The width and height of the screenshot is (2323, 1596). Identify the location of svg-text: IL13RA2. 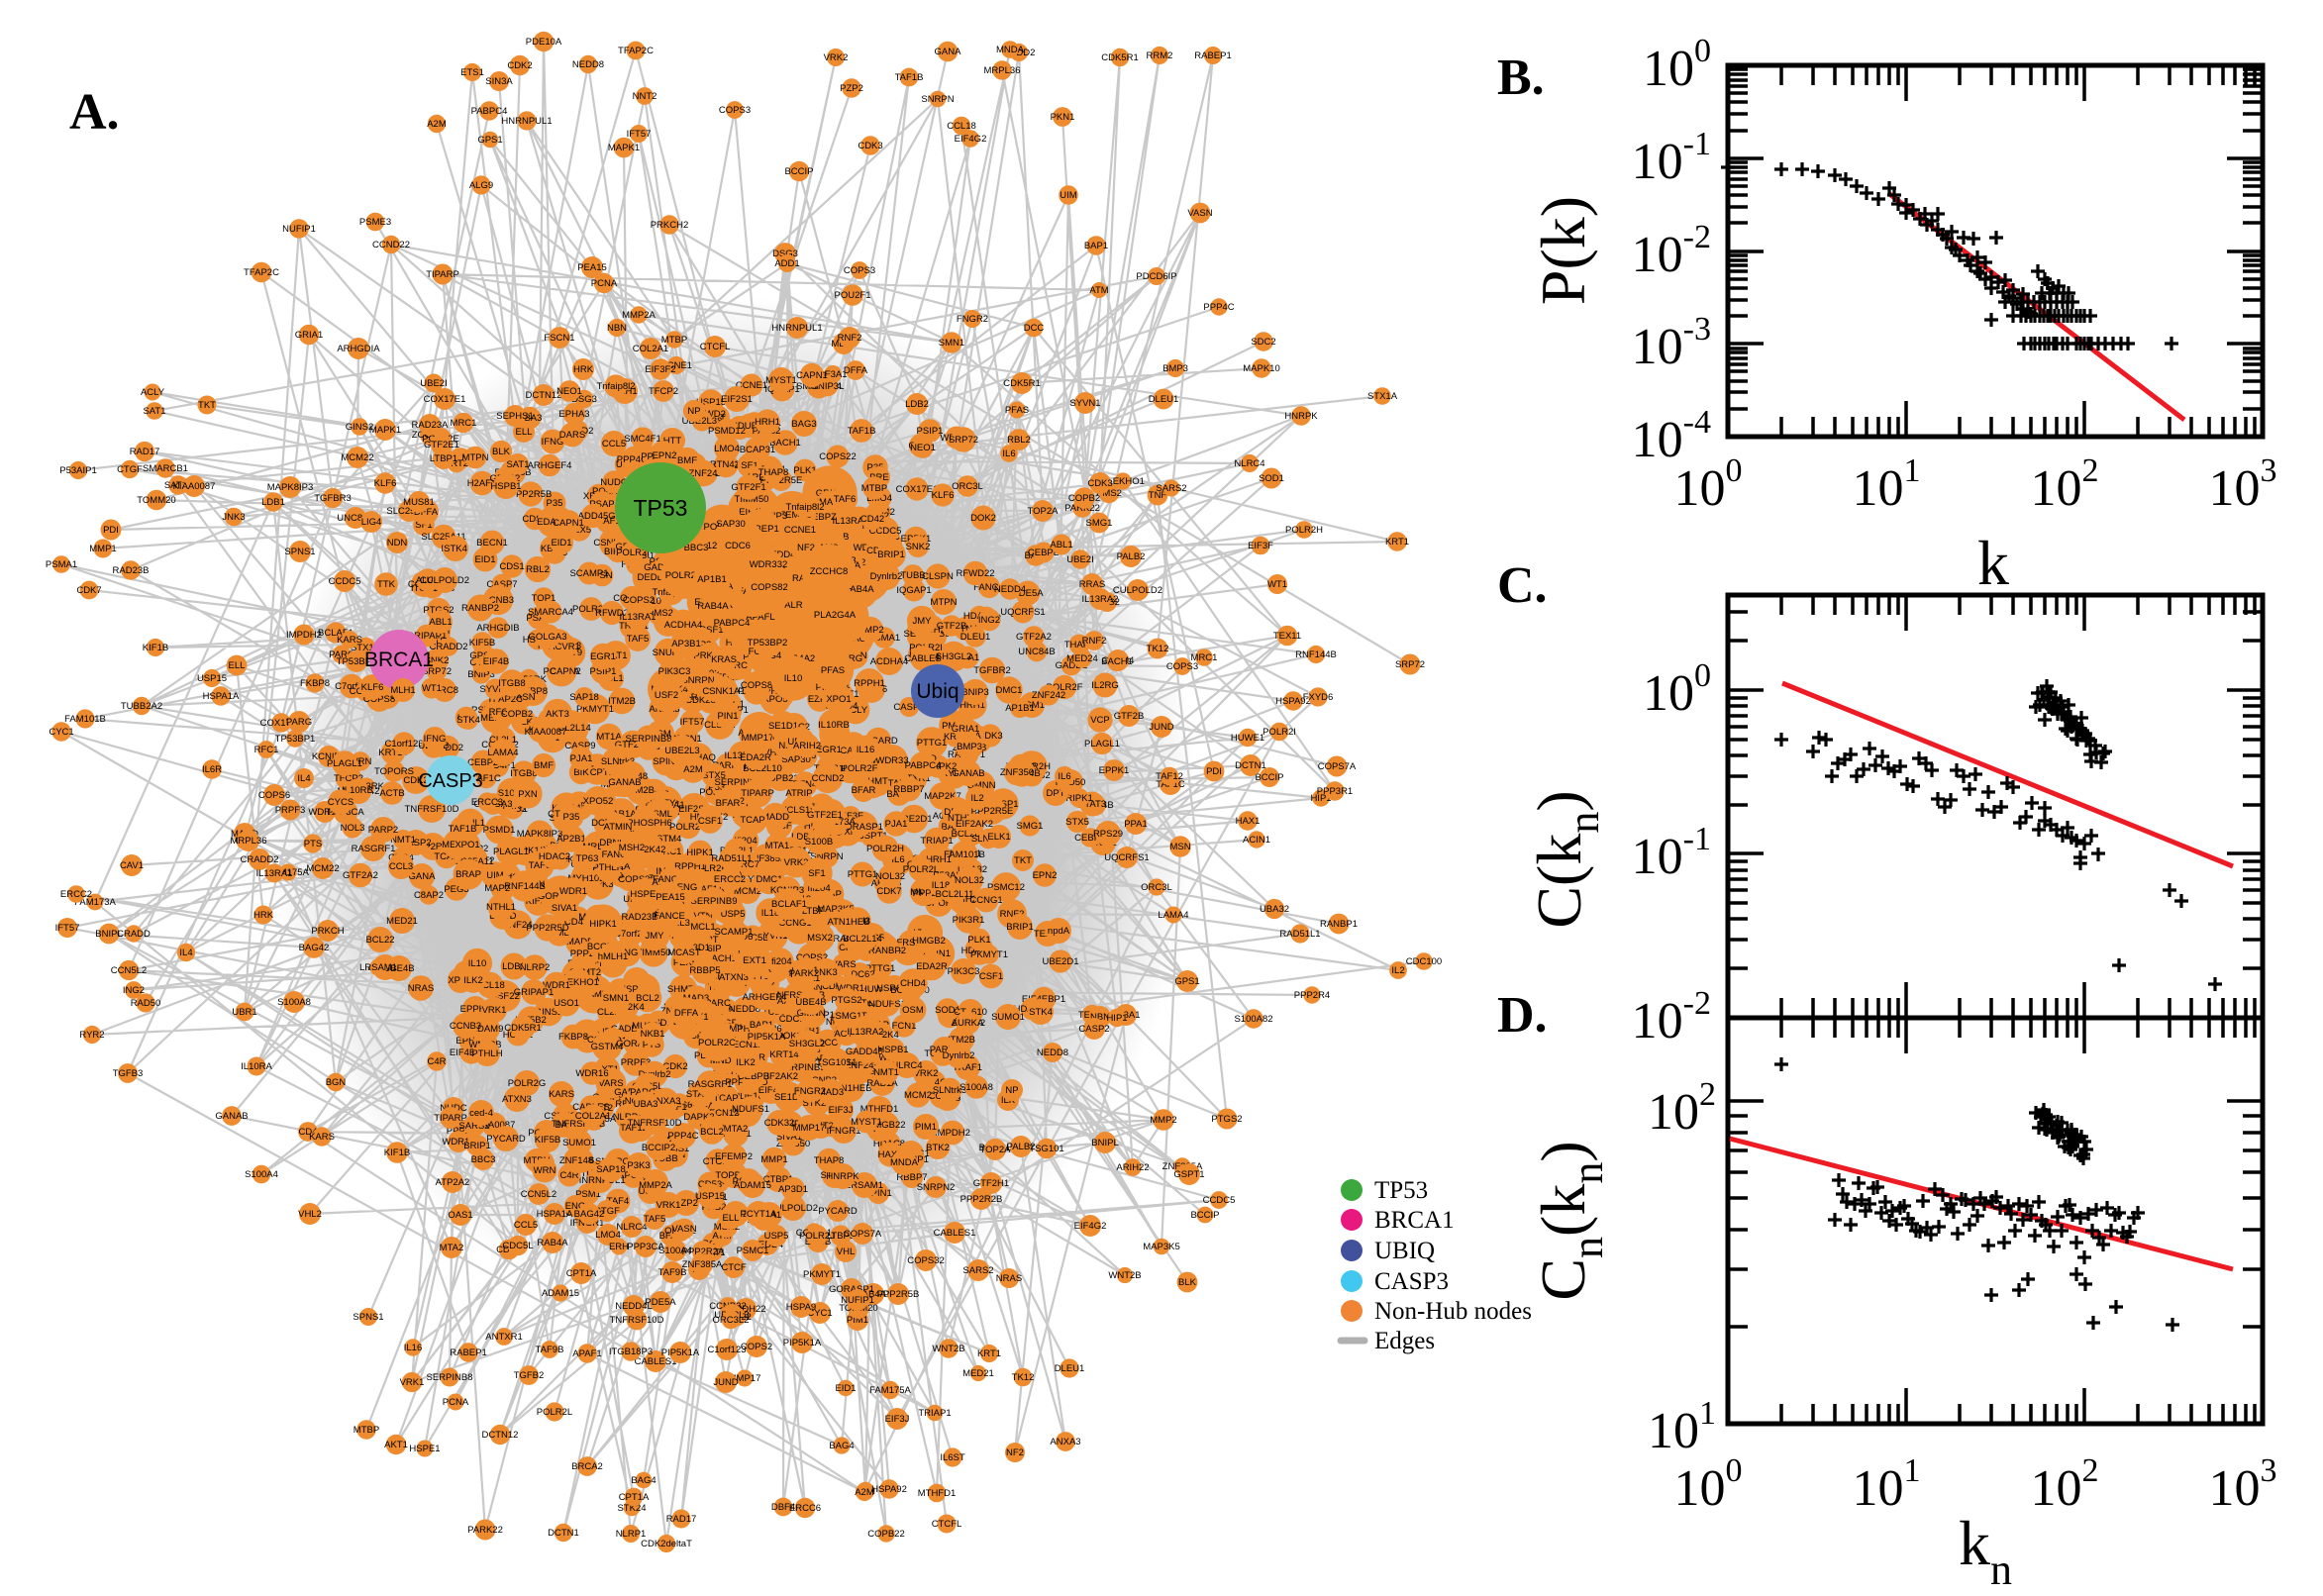
(866, 1032).